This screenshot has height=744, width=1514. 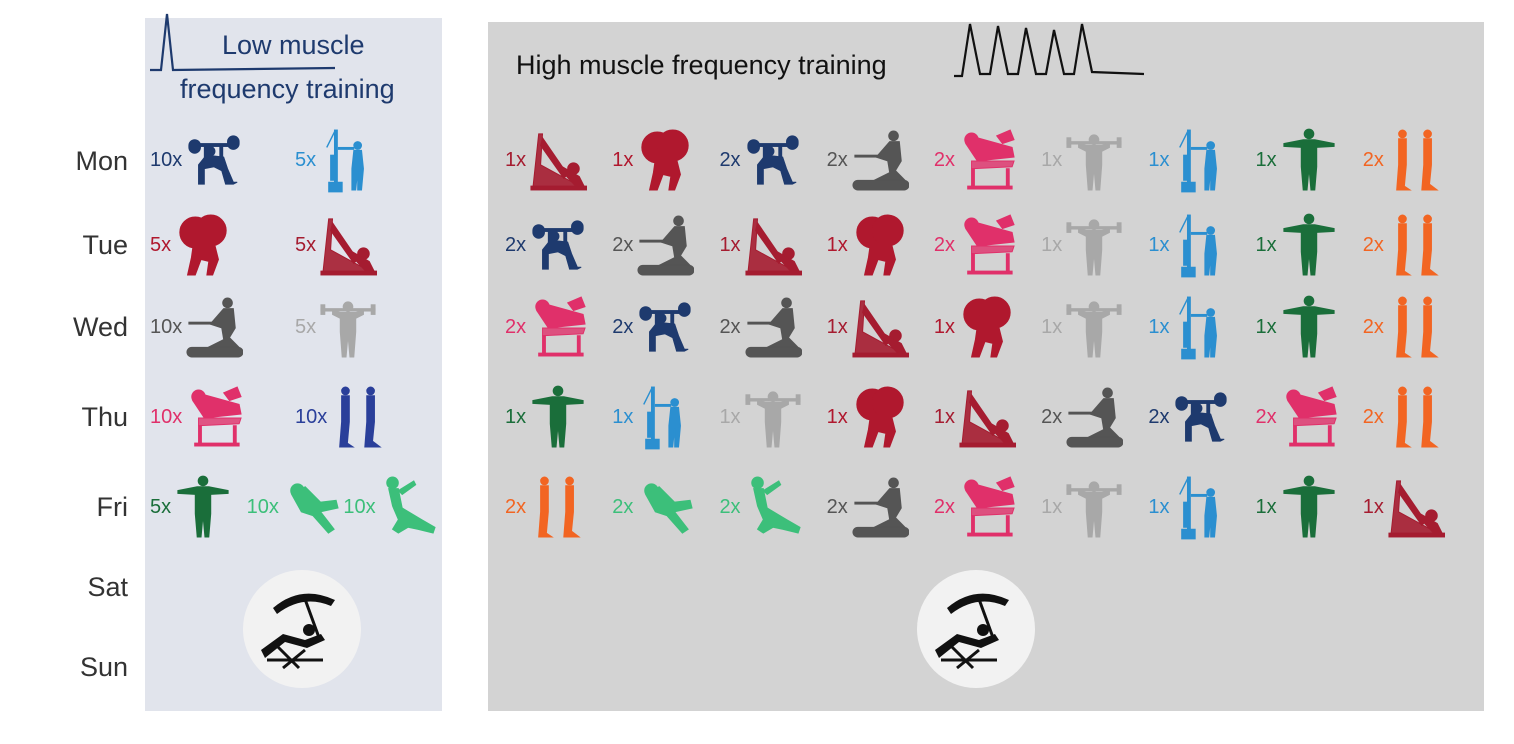 What do you see at coordinates (775, 505) in the screenshot?
I see `leg-raise-icon` at bounding box center [775, 505].